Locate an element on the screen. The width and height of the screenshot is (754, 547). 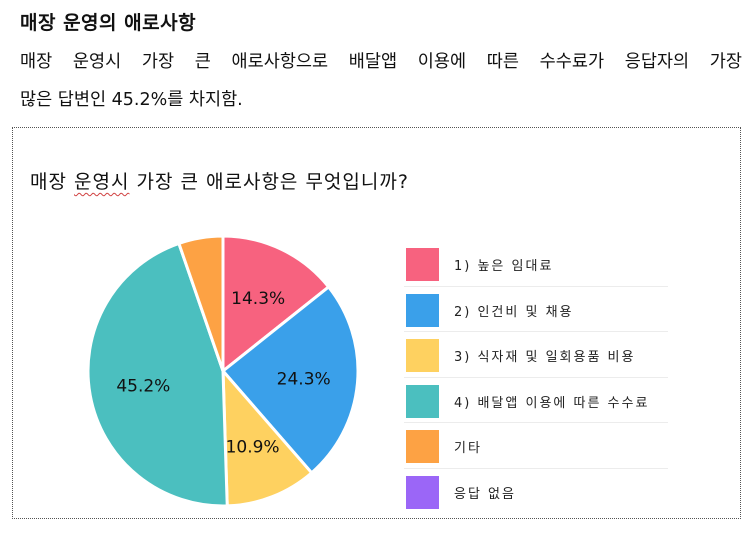
spellcheck-underlined-word: 운영시 is located at coordinates (102, 182).